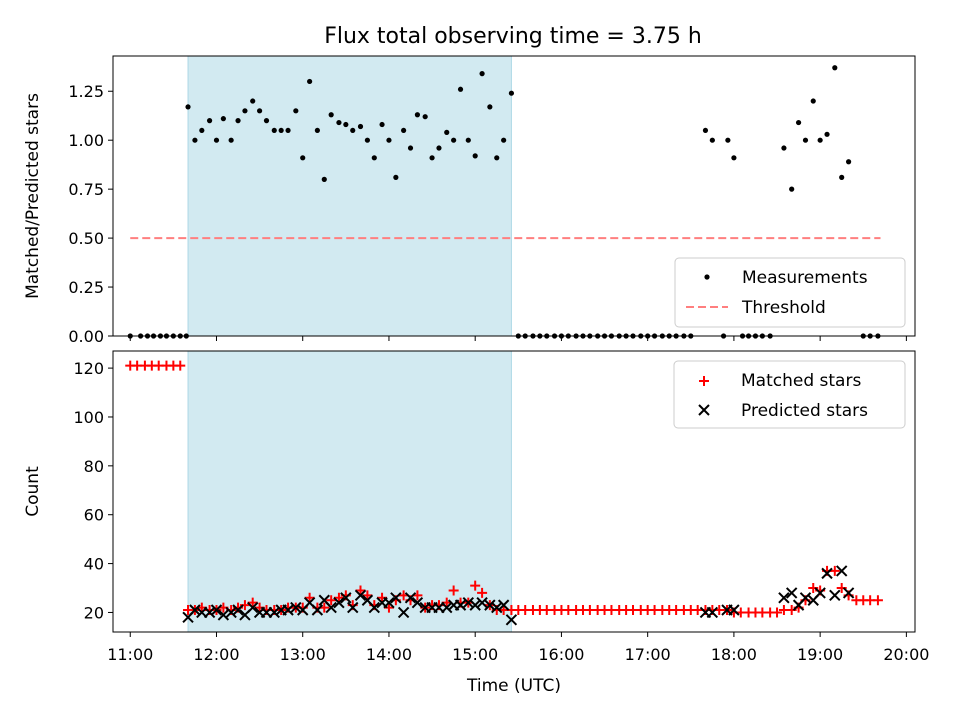 This screenshot has width=960, height=720. What do you see at coordinates (561, 654) in the screenshot?
I see `x-tick-label: 16:00` at bounding box center [561, 654].